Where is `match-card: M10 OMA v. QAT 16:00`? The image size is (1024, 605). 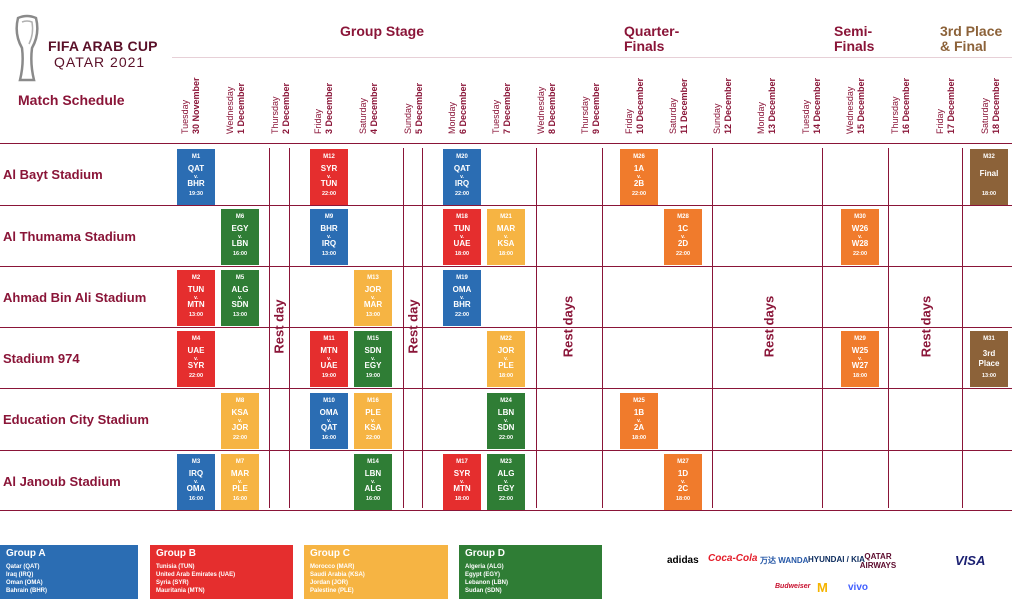 match-card: M10 OMA v. QAT 16:00 is located at coordinates (329, 421).